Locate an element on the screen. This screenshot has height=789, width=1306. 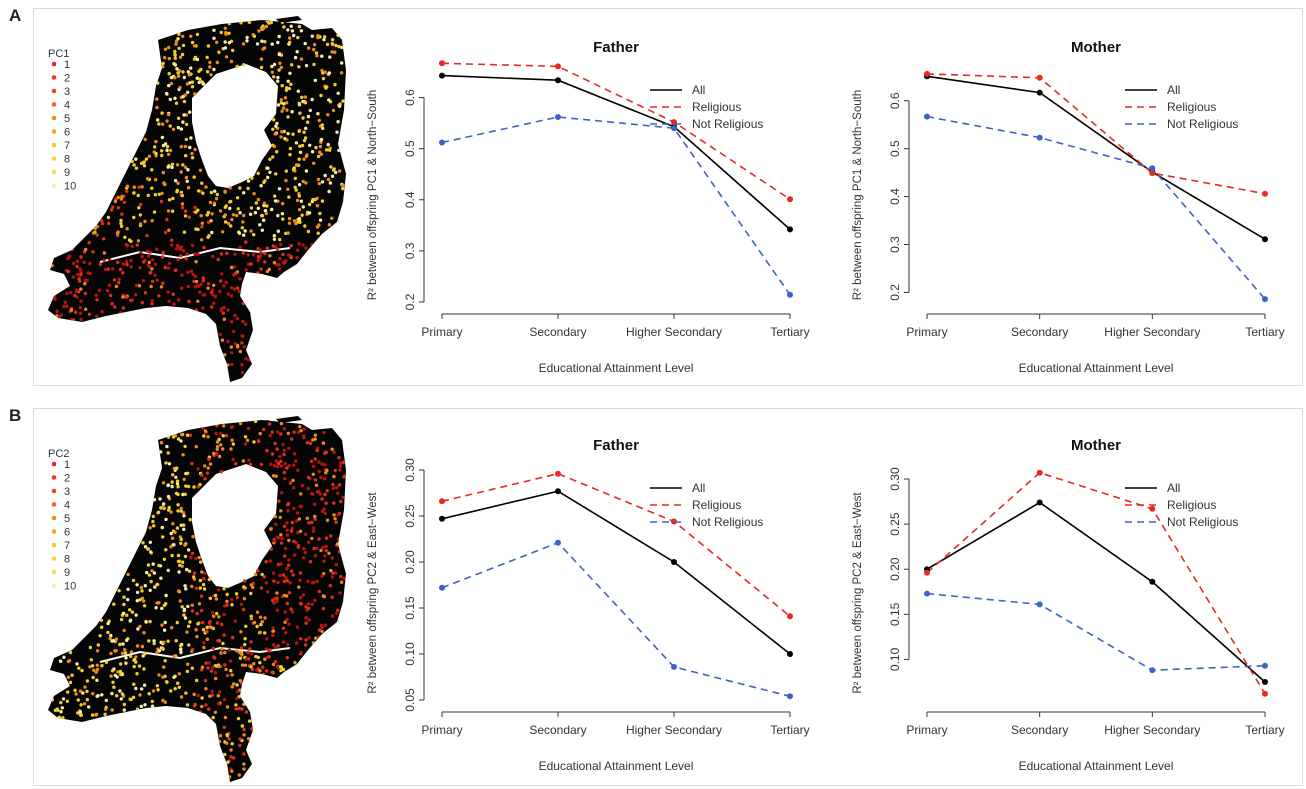
y-tick-label: 0.05 is located at coordinates (410, 700).